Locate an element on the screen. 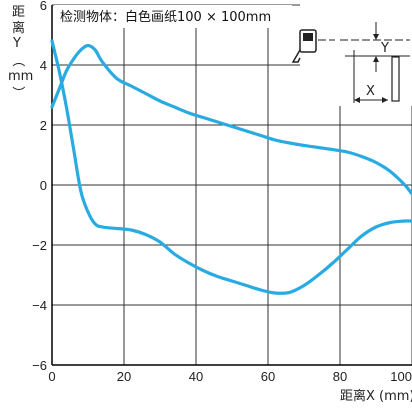 Image resolution: width=412 pixels, height=412 pixels. x-tick-label: 100 is located at coordinates (401, 376).